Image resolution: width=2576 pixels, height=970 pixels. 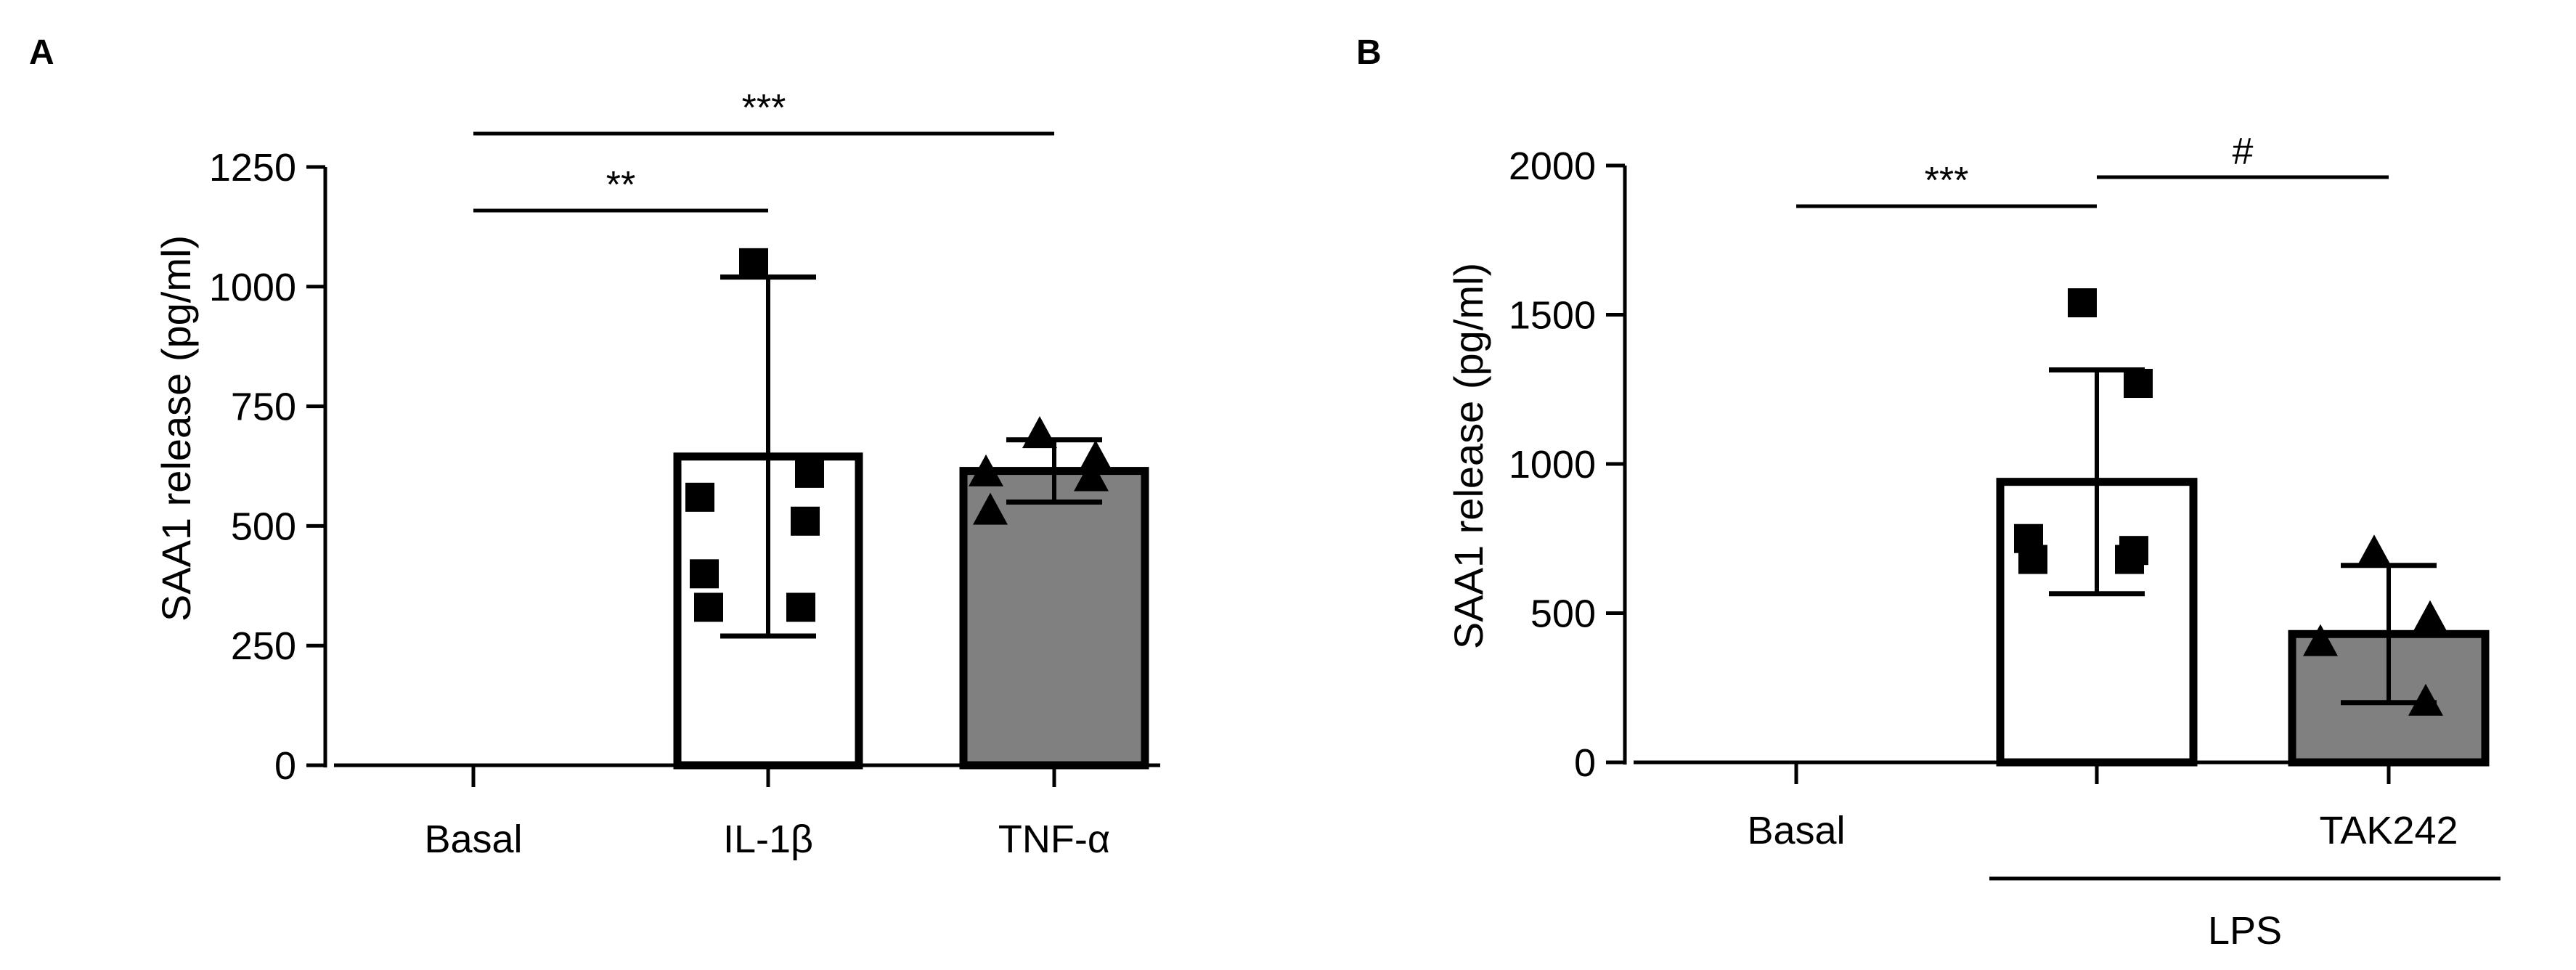 I want to click on x-tick-label: TAK242, so click(x=2388, y=830).